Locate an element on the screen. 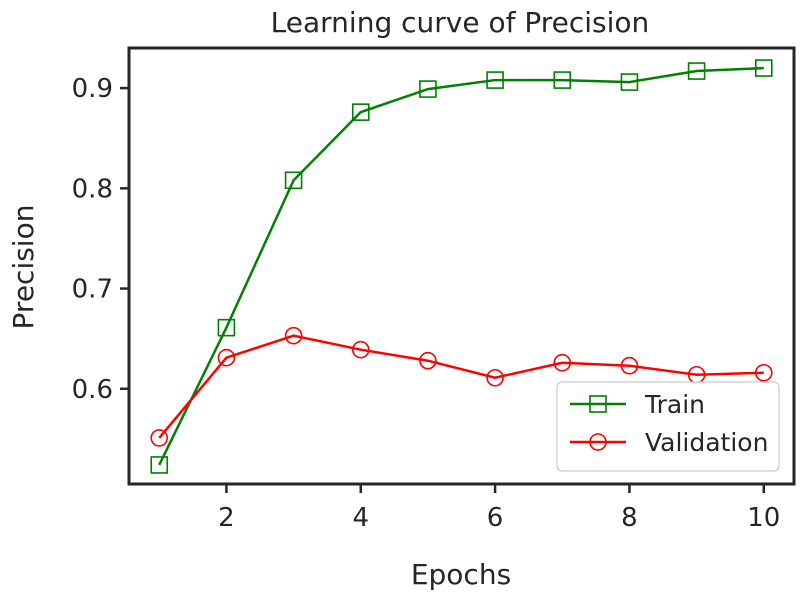 The width and height of the screenshot is (800, 600). chart-title: Learning curve of Precision is located at coordinates (460, 22).